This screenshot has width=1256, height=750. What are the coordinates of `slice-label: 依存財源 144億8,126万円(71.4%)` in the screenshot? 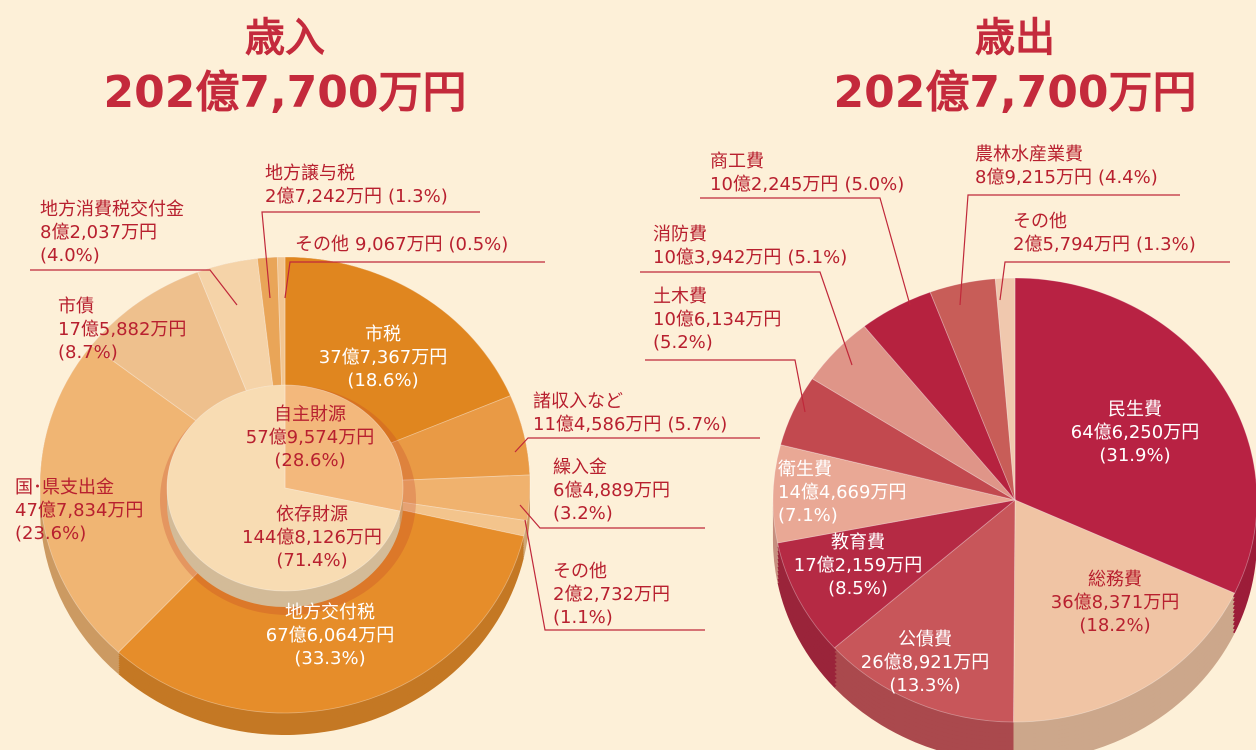 It's located at (312, 537).